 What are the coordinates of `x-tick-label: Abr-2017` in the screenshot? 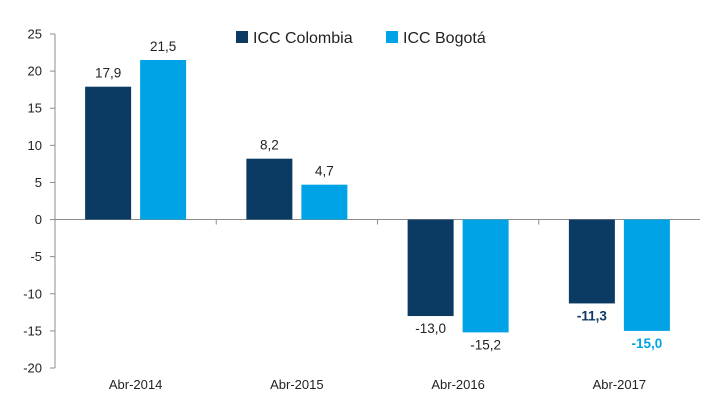 It's located at (619, 384).